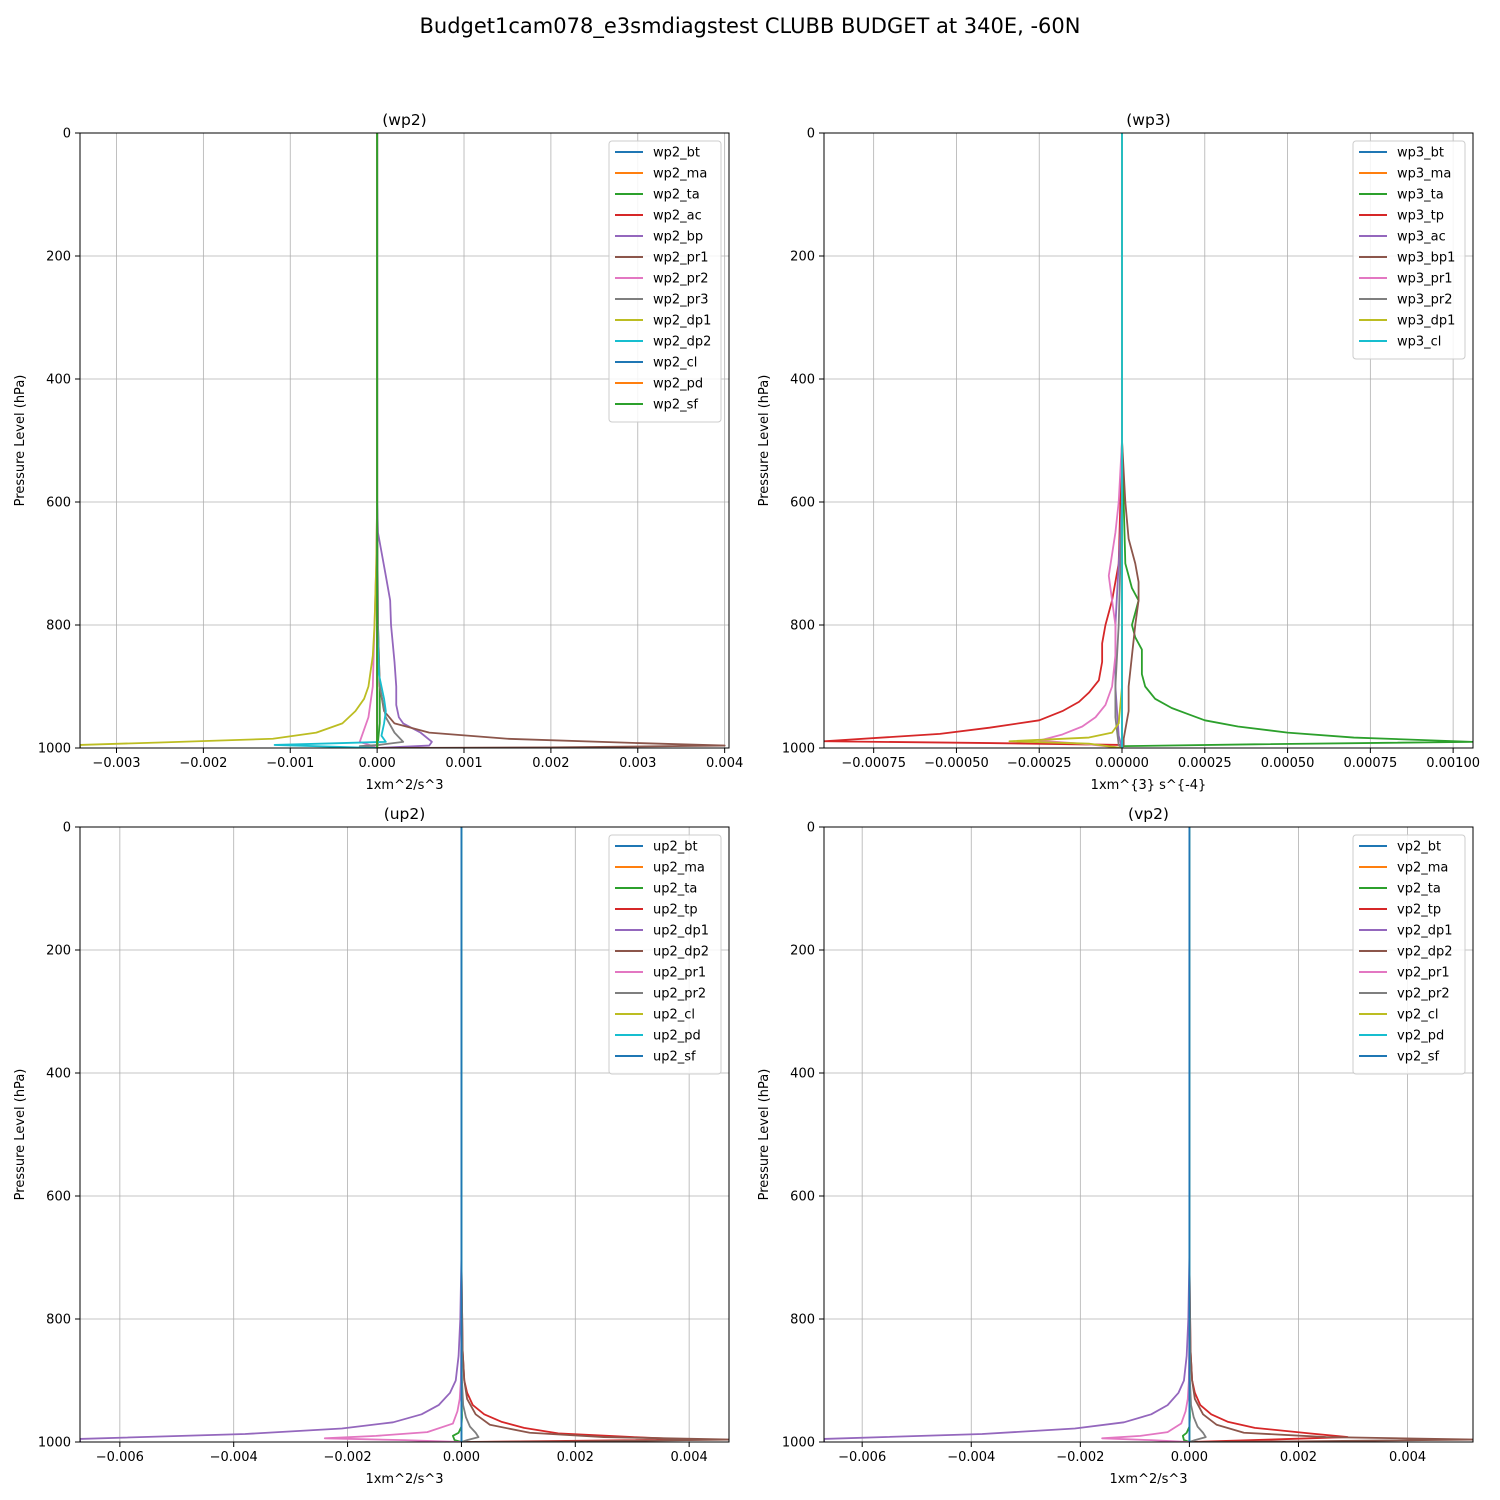  What do you see at coordinates (1423, 973) in the screenshot?
I see `legend-label: vp2_pr1` at bounding box center [1423, 973].